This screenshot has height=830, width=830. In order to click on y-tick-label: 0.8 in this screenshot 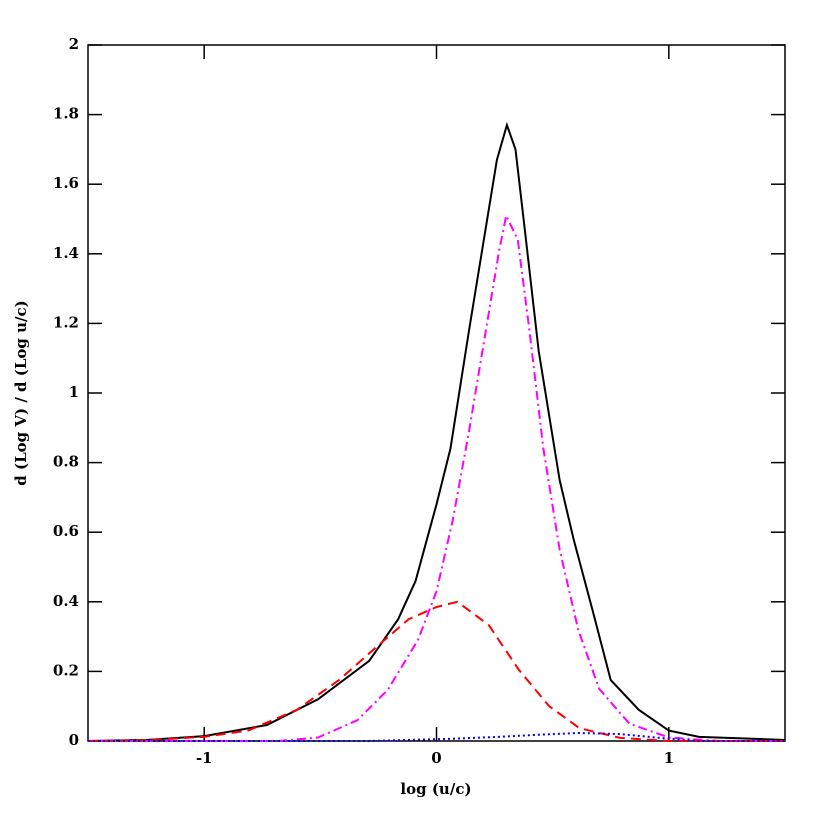, I will do `click(66, 462)`.